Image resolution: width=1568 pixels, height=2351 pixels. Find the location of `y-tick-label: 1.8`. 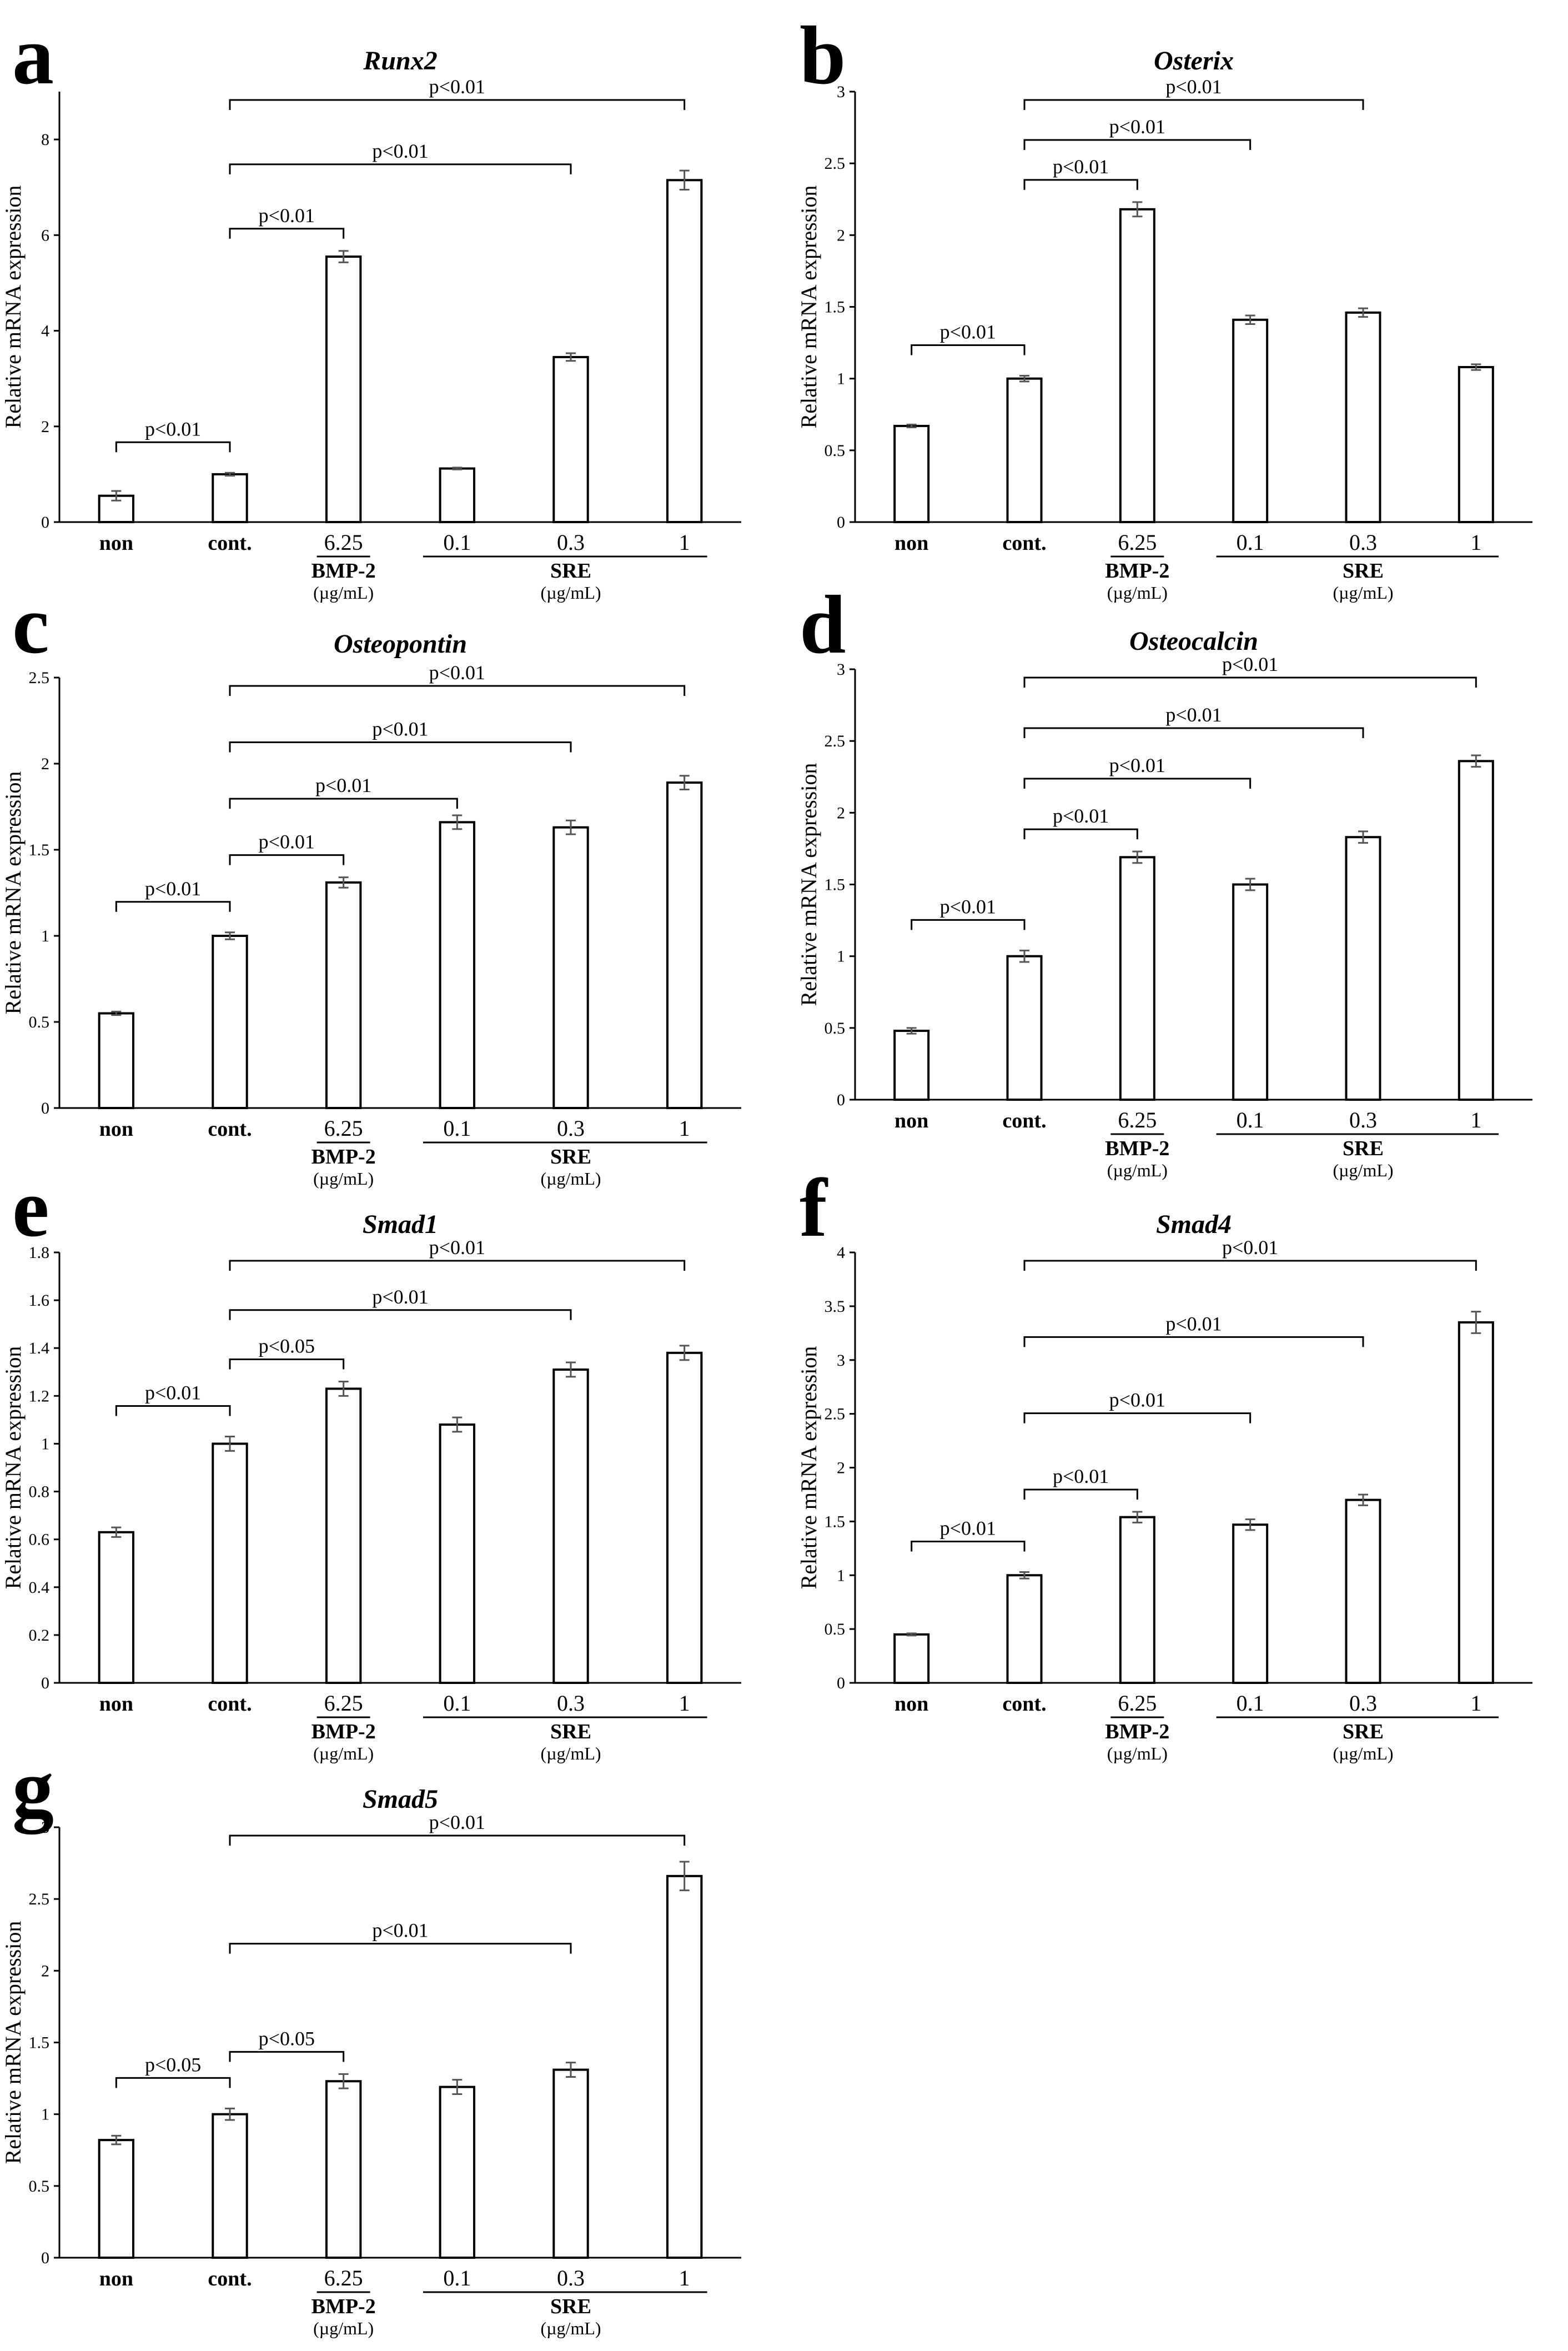

y-tick-label: 1.8 is located at coordinates (39, 1253).